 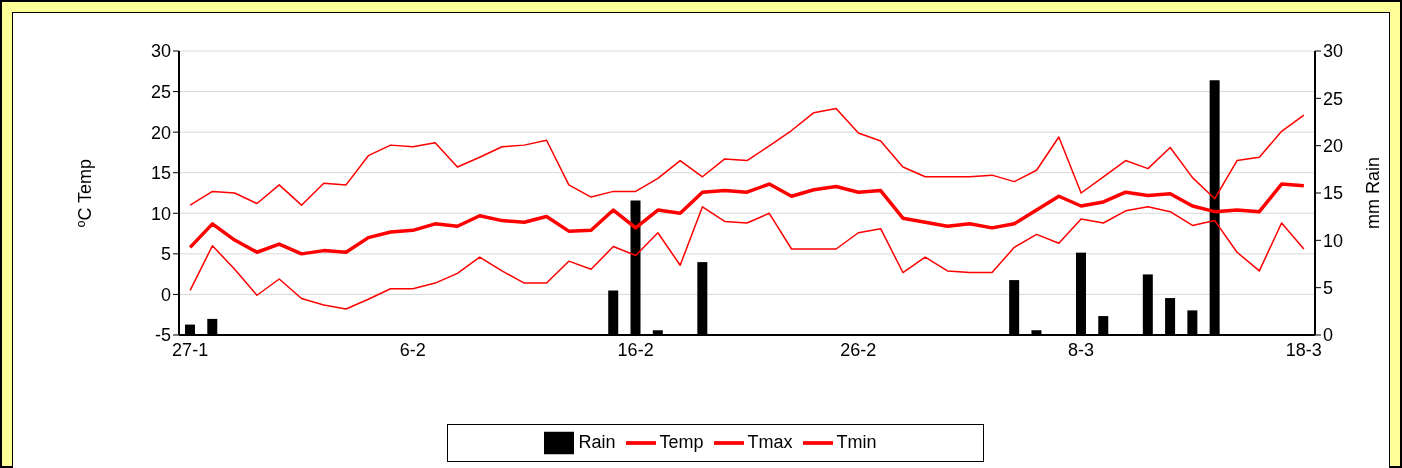 What do you see at coordinates (85, 193) in the screenshot?
I see `y-axis-title: ºC Temp` at bounding box center [85, 193].